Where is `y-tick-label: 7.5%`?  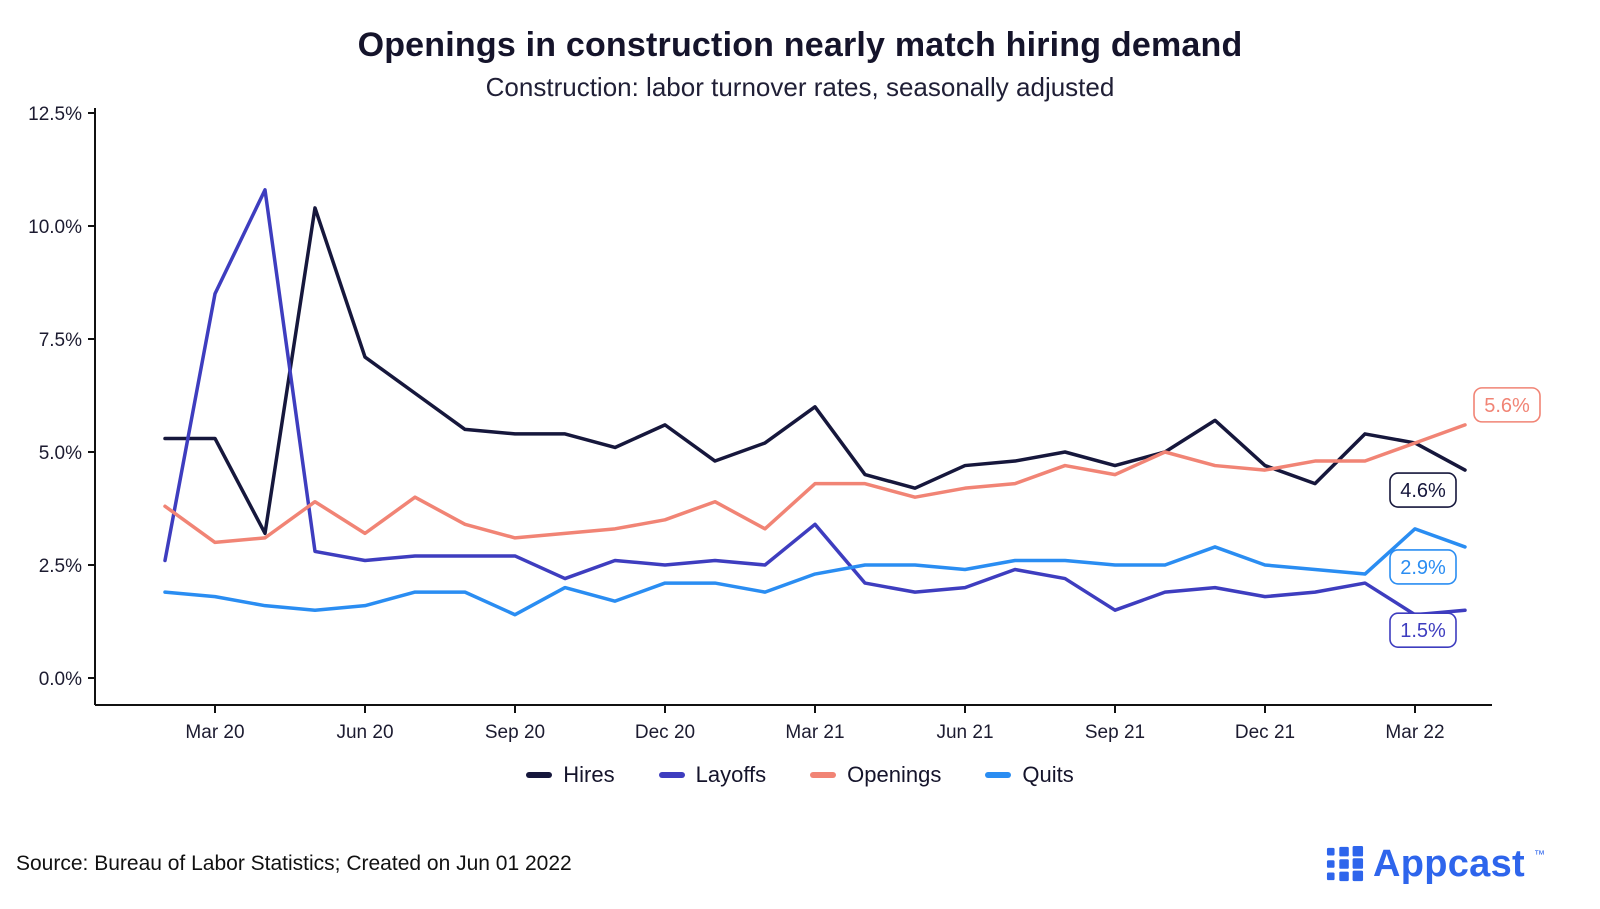 y-tick-label: 7.5% is located at coordinates (60, 340).